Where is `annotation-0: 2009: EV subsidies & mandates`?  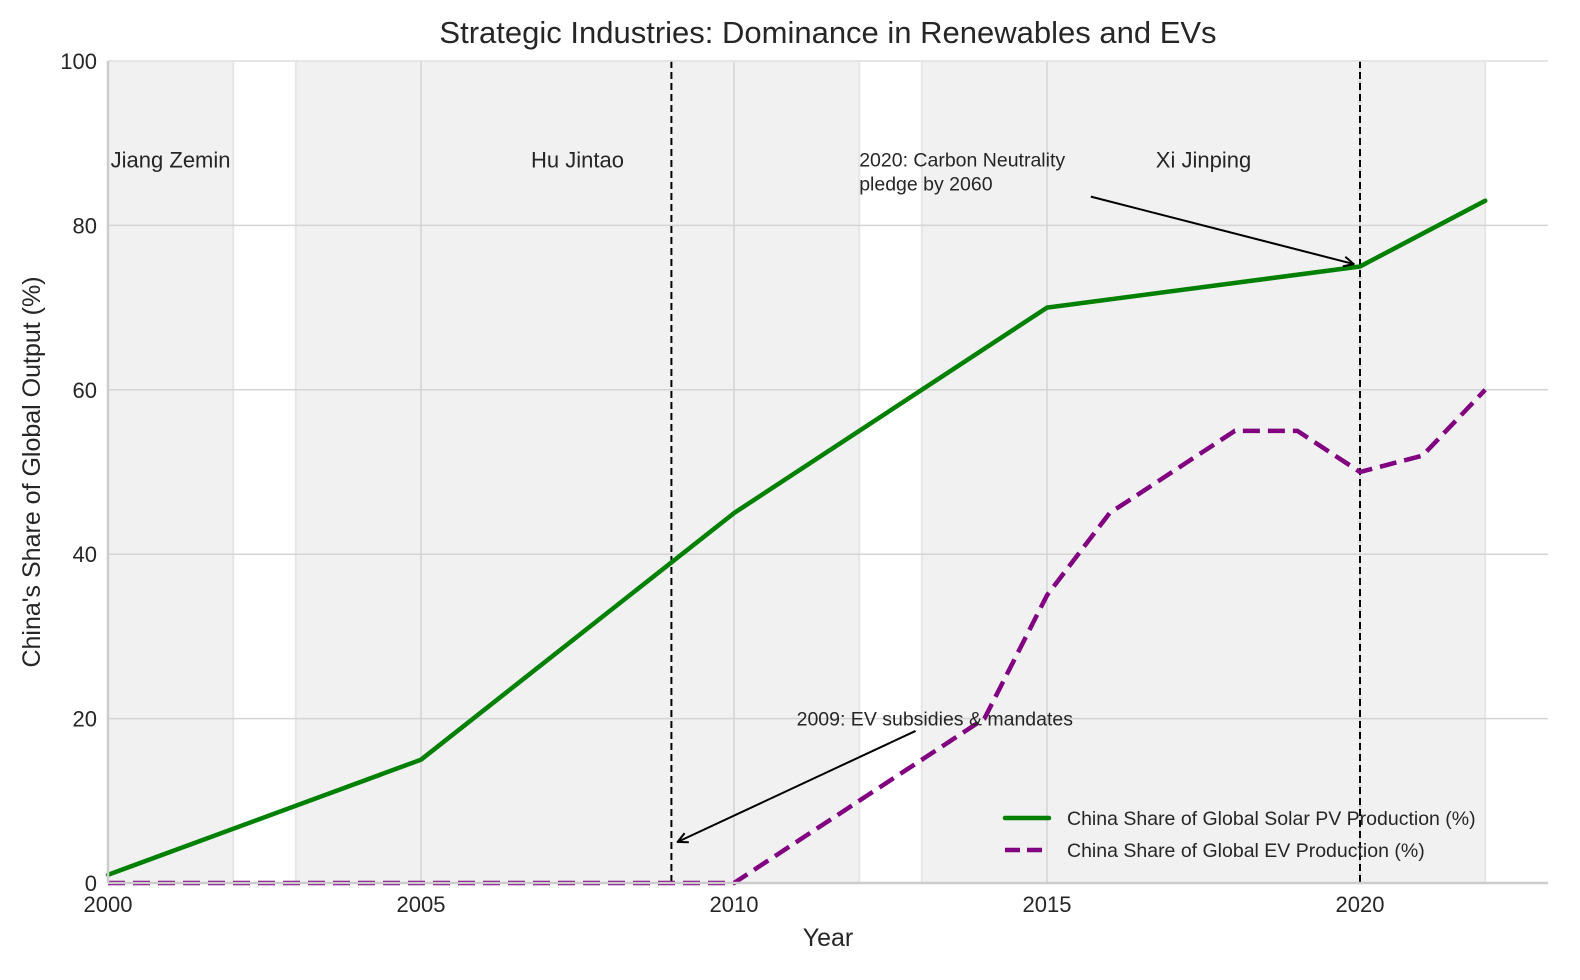
annotation-0: 2009: EV subsidies & mandates is located at coordinates (876, 775).